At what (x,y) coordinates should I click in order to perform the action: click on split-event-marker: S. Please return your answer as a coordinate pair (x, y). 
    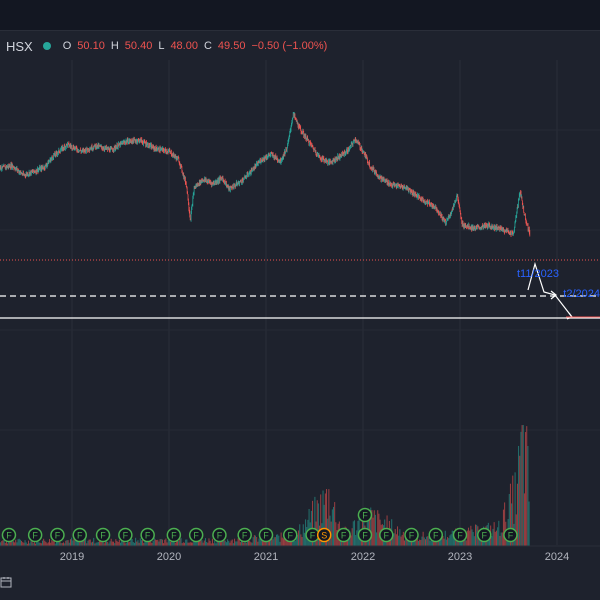
    Looking at the image, I should click on (324, 535).